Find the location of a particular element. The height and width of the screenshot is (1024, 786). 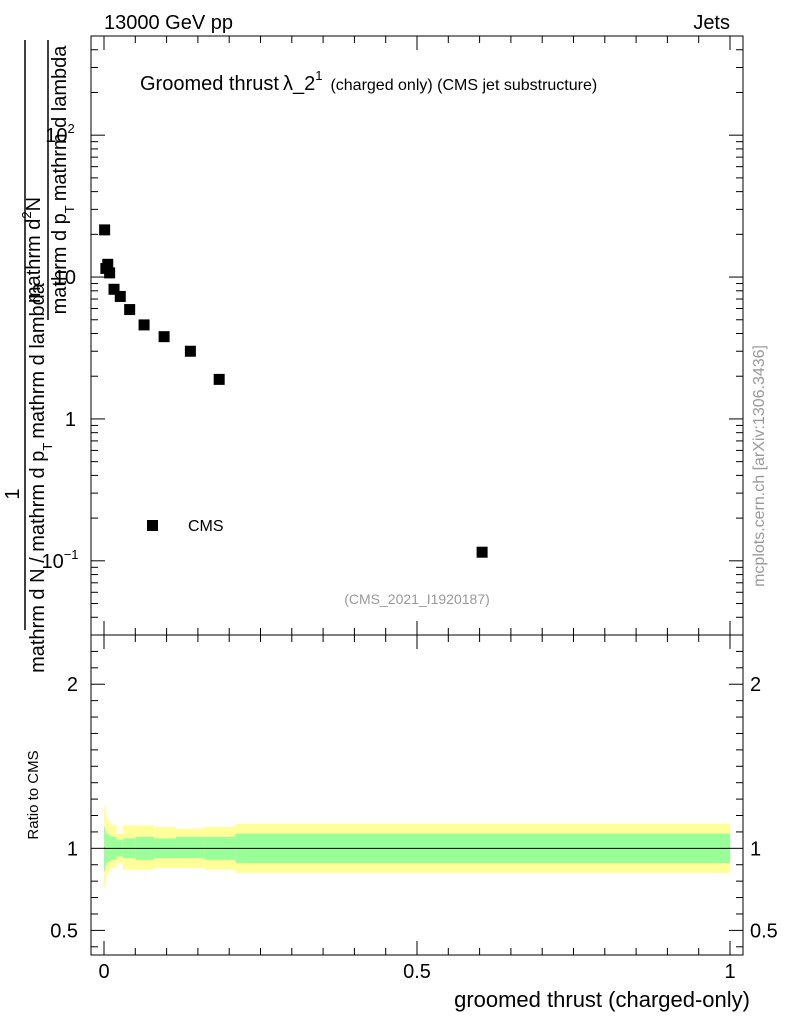

ratio-tick-label-right: 1 is located at coordinates (755, 849).